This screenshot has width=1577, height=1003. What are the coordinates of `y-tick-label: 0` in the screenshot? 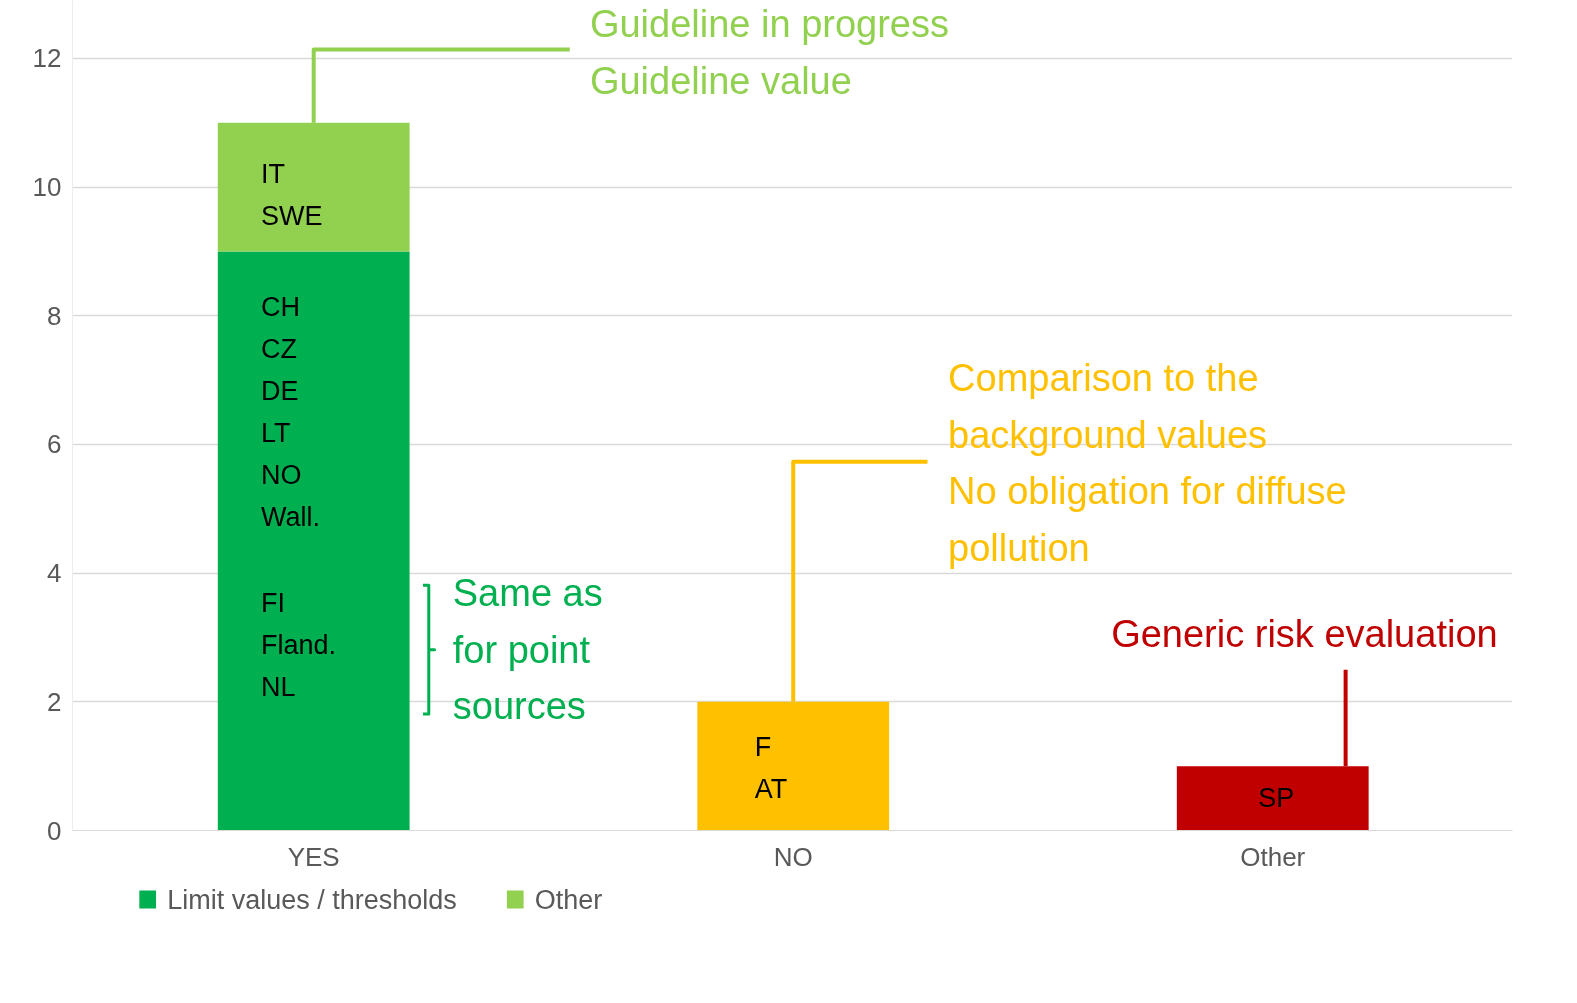 It's located at (54, 830).